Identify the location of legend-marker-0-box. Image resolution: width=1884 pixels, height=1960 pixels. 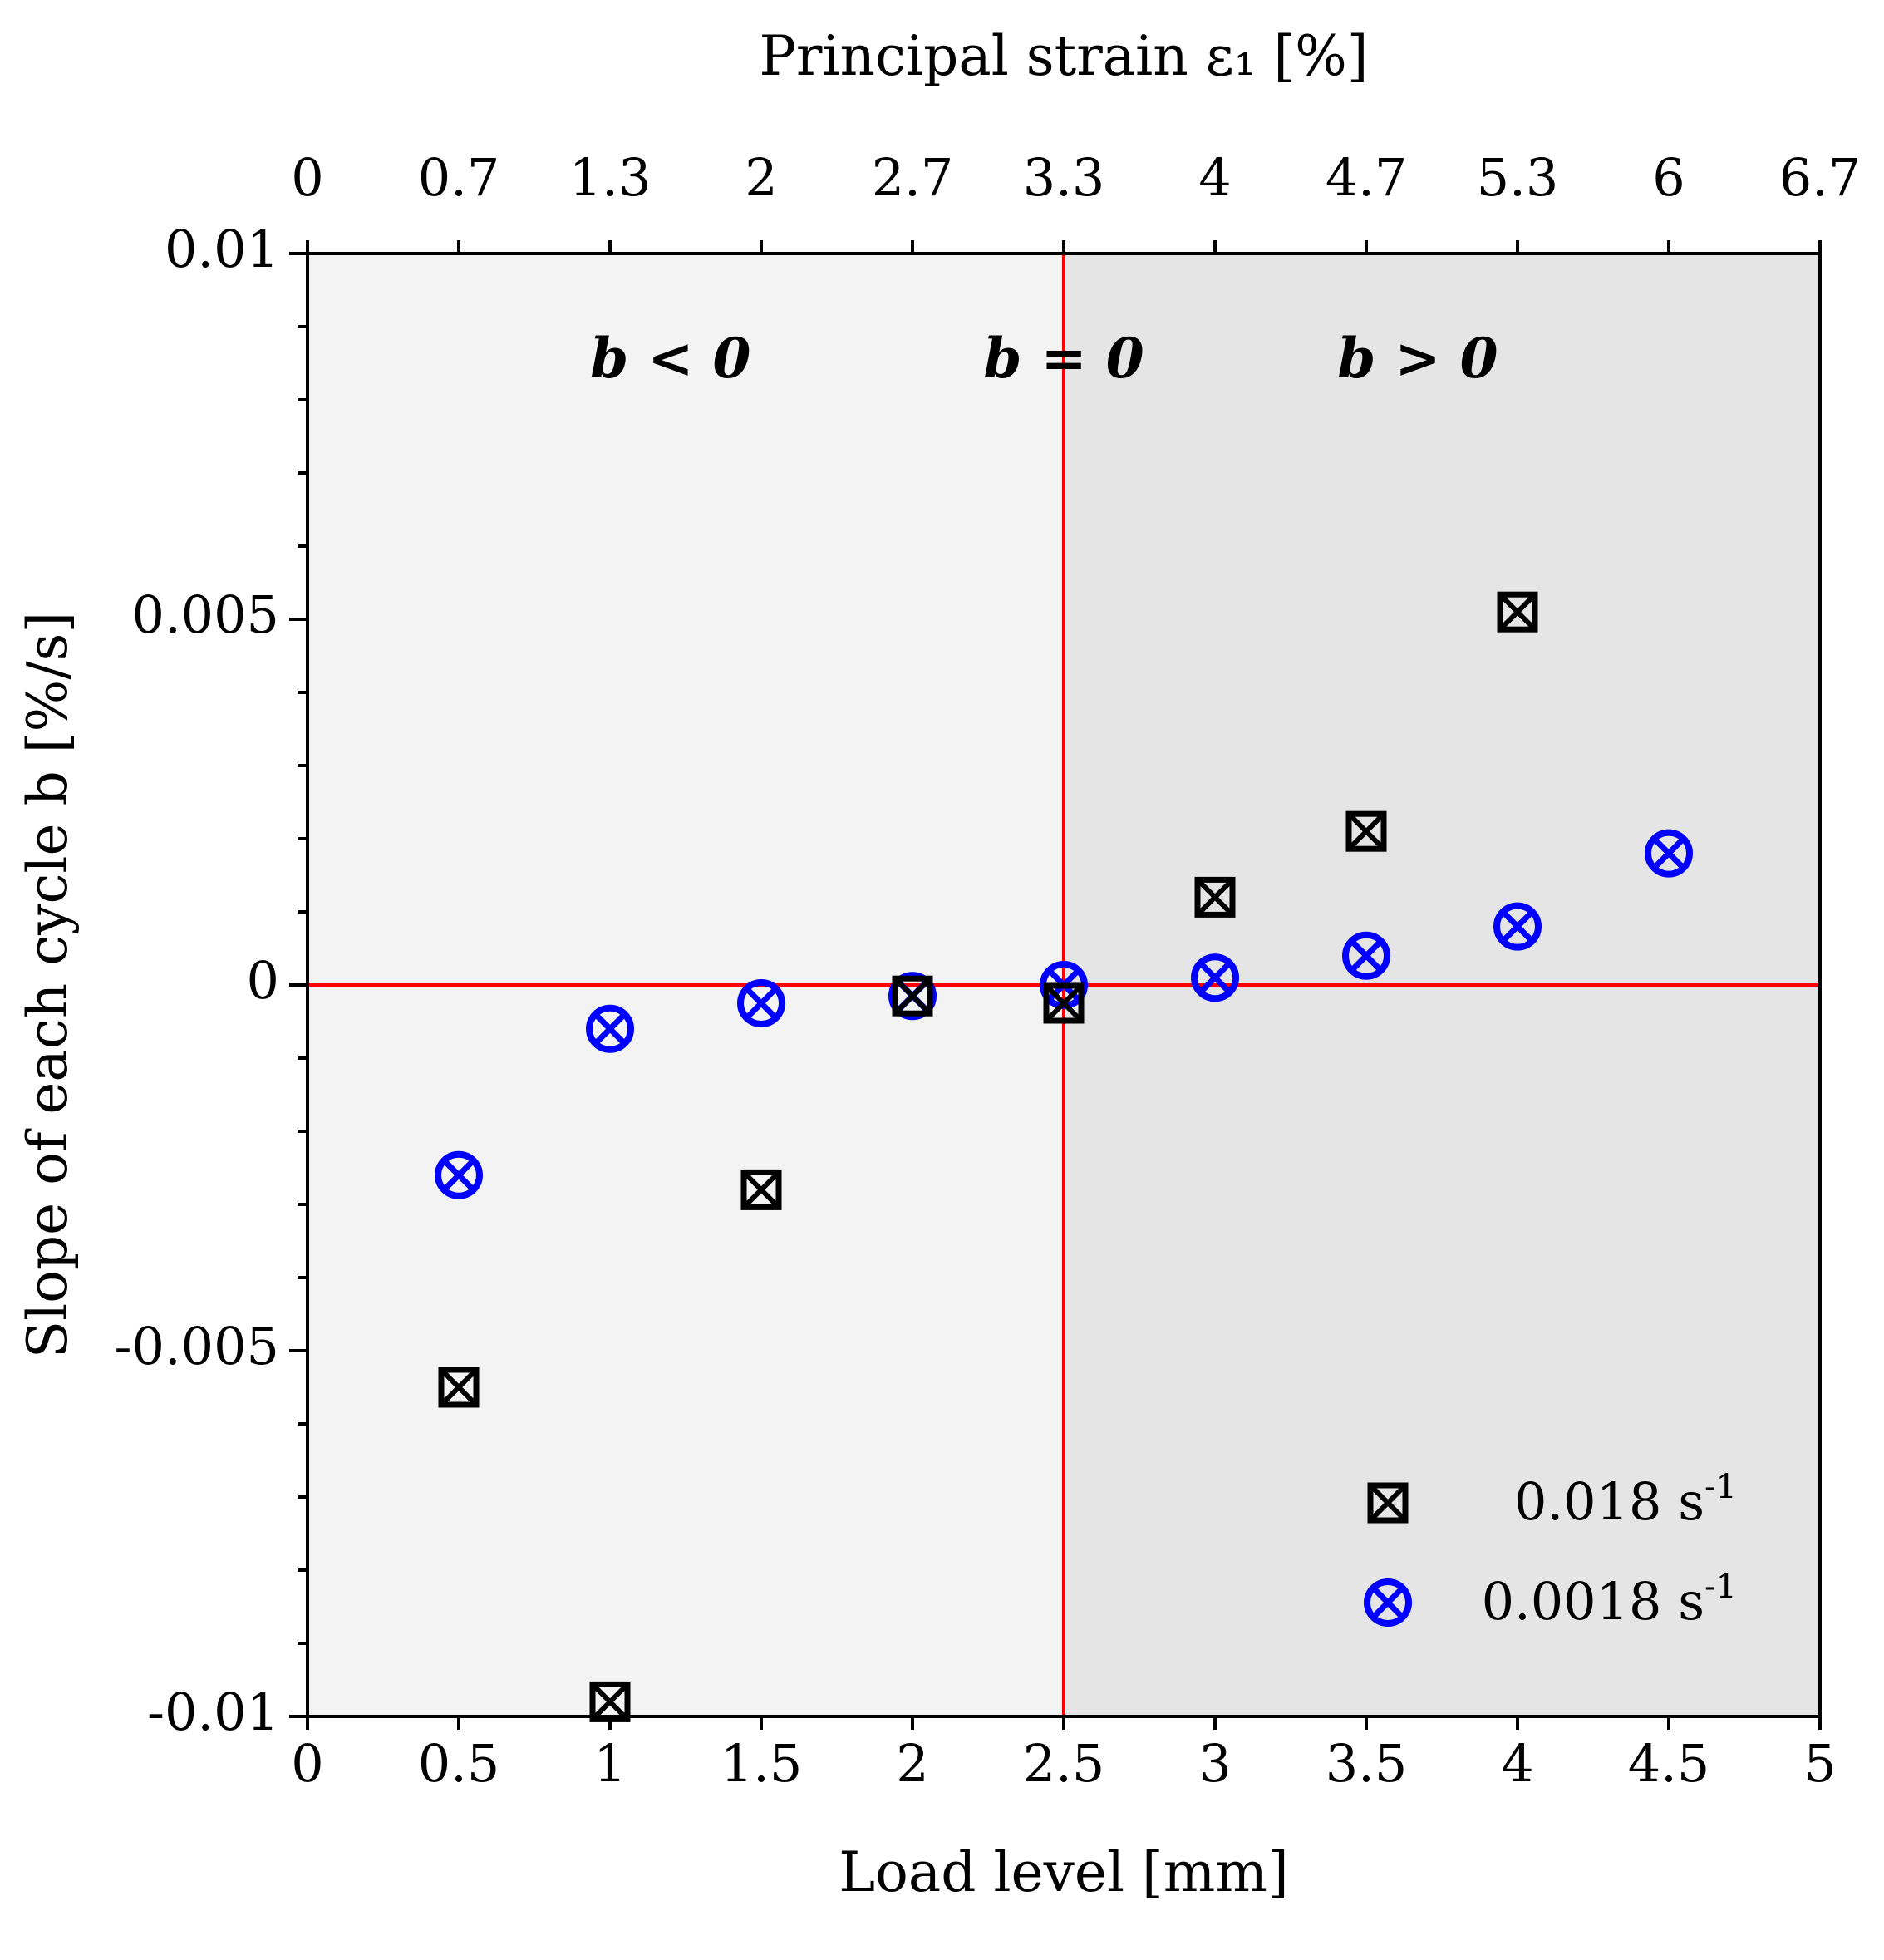
(1388, 1503).